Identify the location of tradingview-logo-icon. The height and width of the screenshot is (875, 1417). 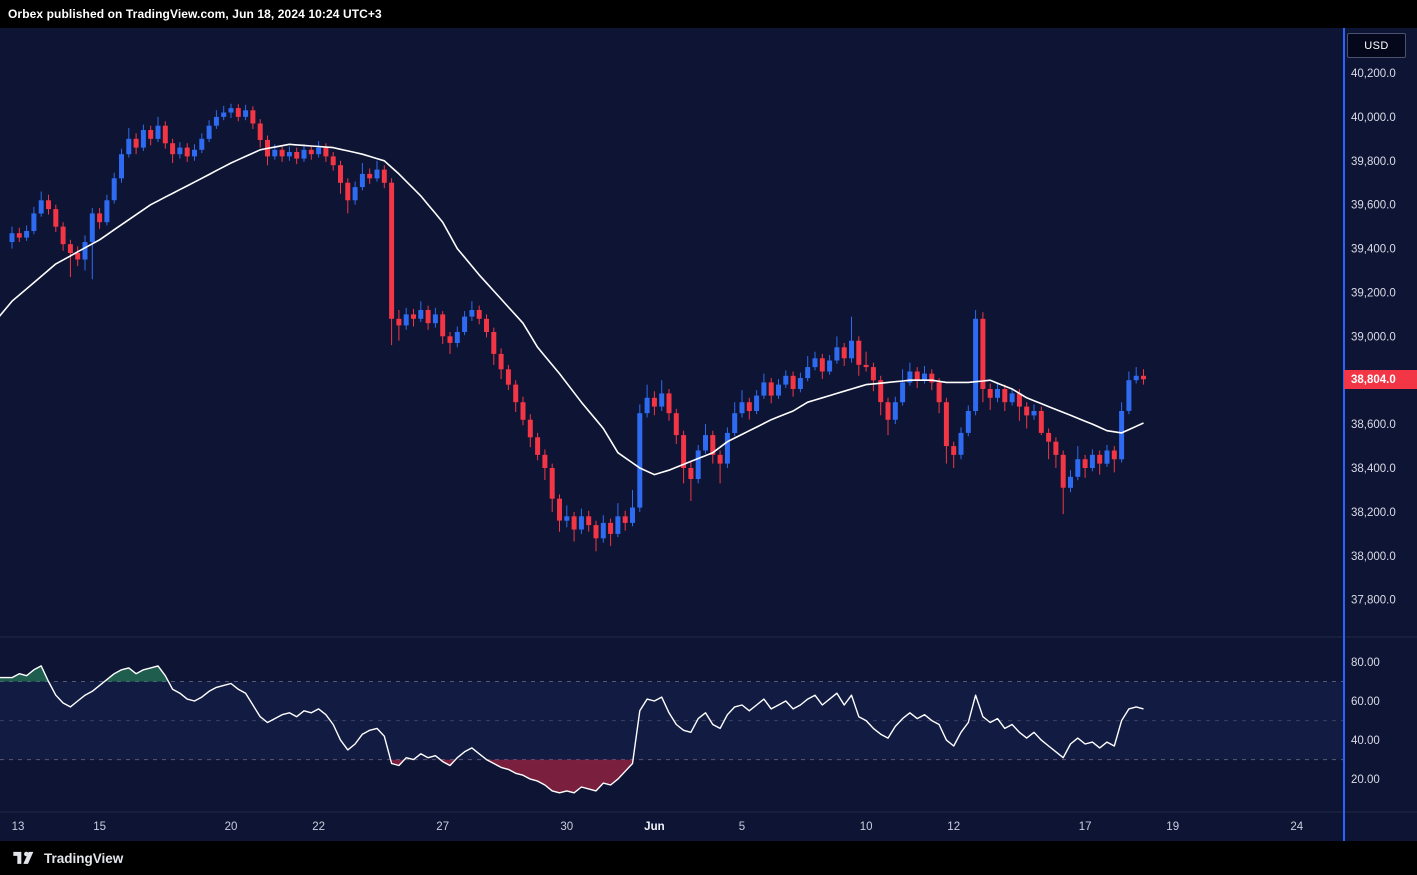
(24, 858).